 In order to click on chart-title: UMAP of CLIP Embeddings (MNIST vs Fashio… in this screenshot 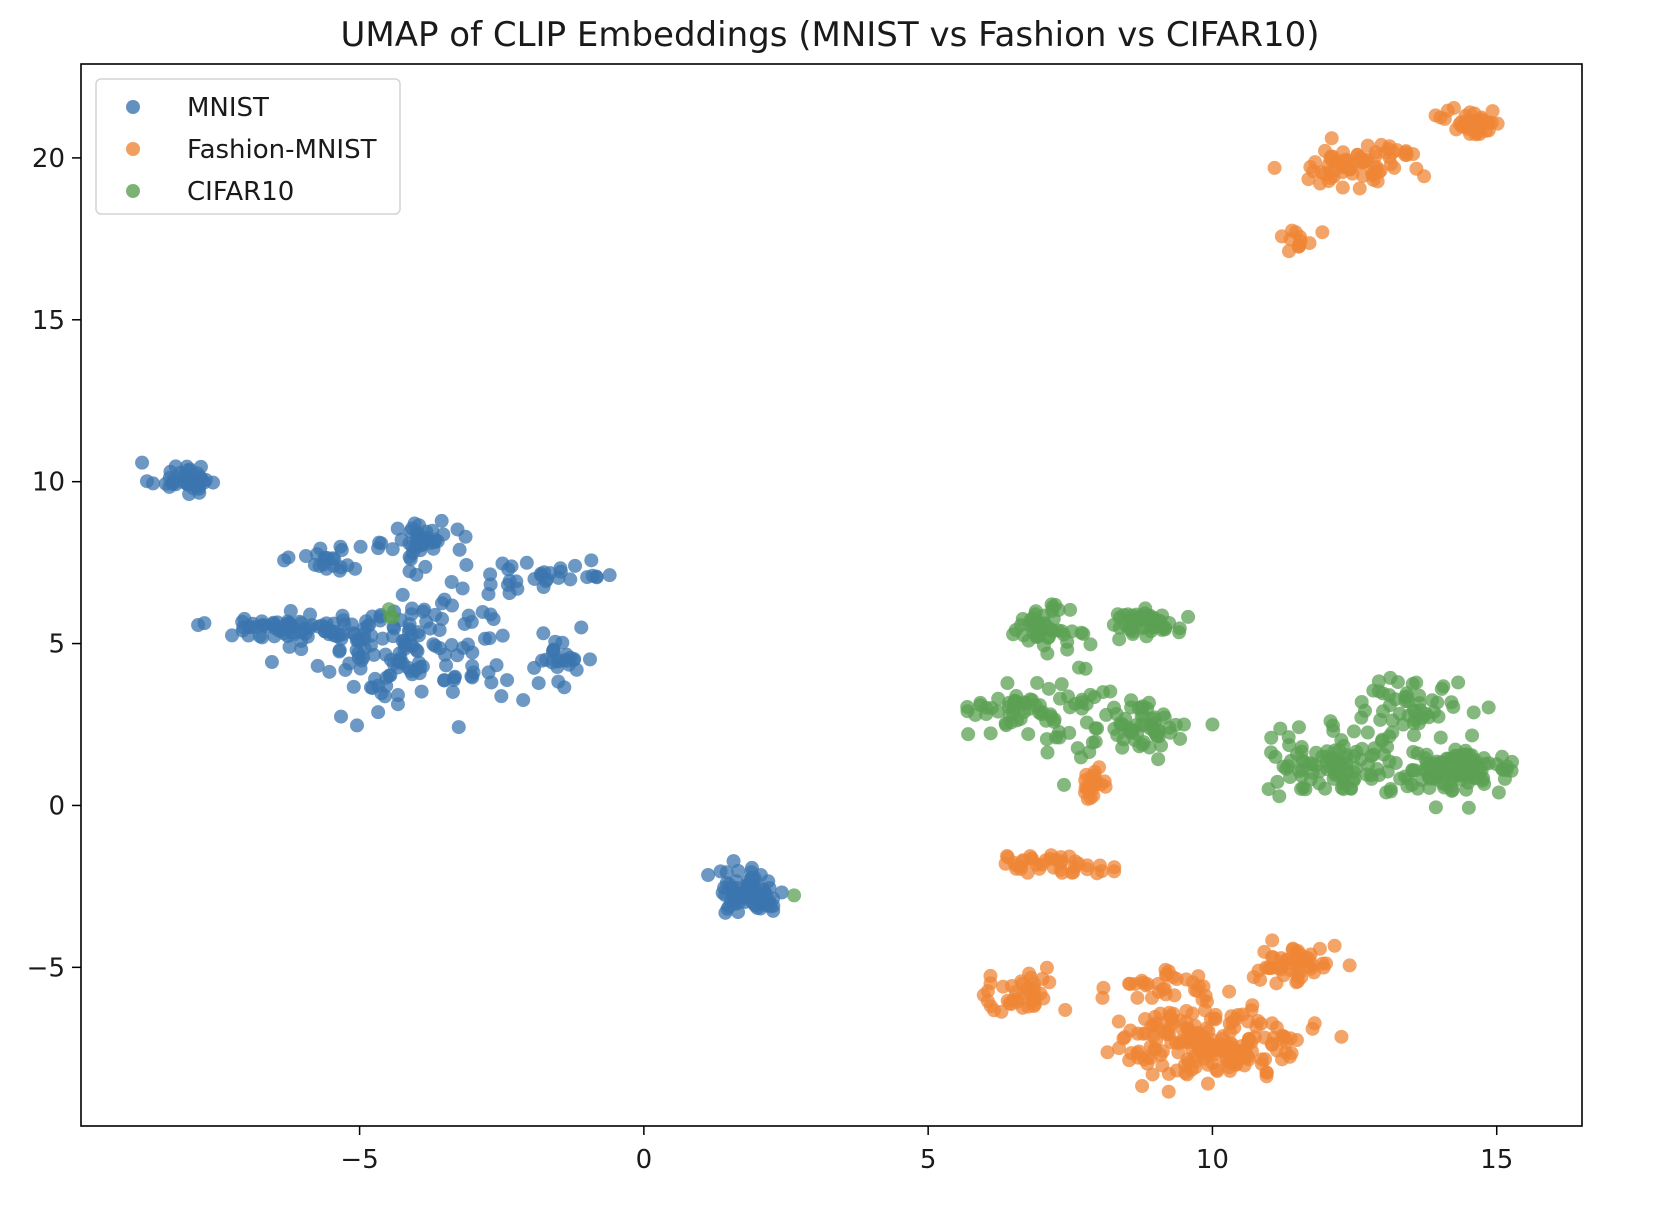, I will do `click(829, 35)`.